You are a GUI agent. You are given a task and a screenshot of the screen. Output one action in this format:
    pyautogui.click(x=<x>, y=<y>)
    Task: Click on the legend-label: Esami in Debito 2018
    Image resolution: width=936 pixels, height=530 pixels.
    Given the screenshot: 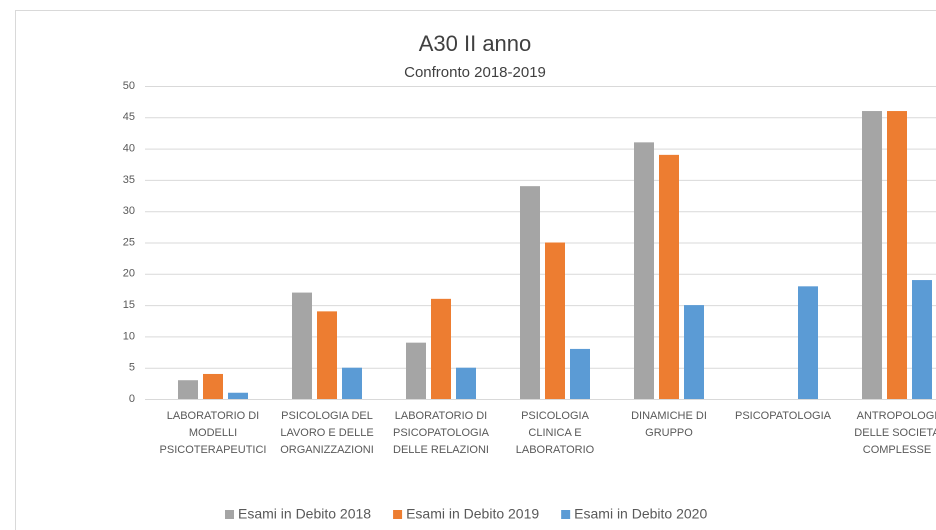 What is the action you would take?
    pyautogui.click(x=304, y=514)
    